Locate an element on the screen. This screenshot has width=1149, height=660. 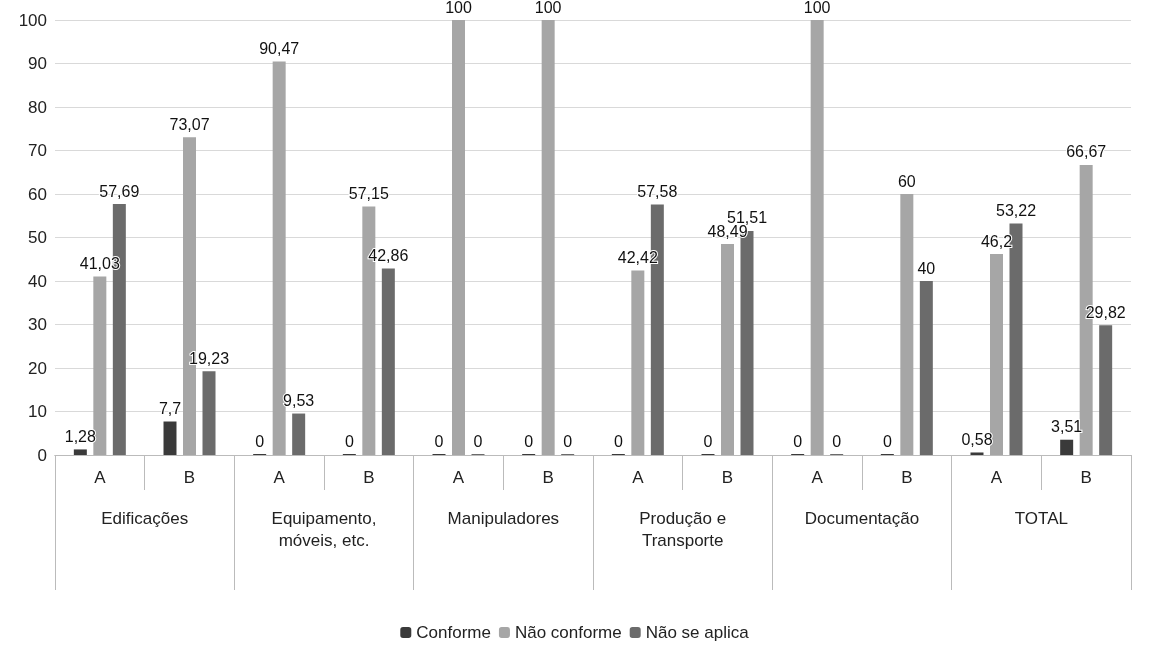
data-label: 0,58 is located at coordinates (977, 439).